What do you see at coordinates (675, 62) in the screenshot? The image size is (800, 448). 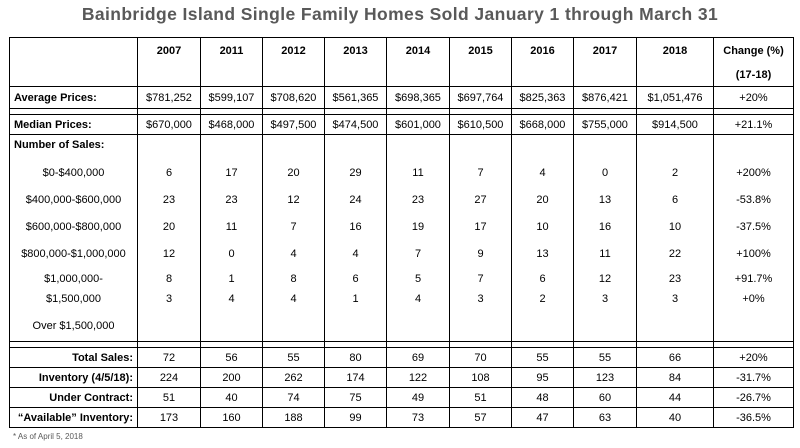 I see `year-header: 2018` at bounding box center [675, 62].